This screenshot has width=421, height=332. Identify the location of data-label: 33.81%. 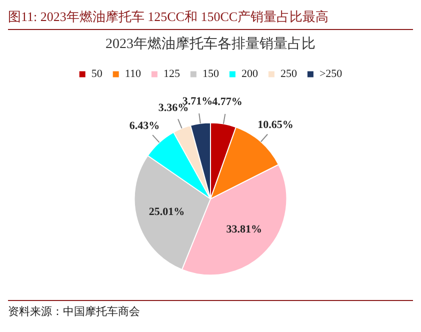
(244, 230).